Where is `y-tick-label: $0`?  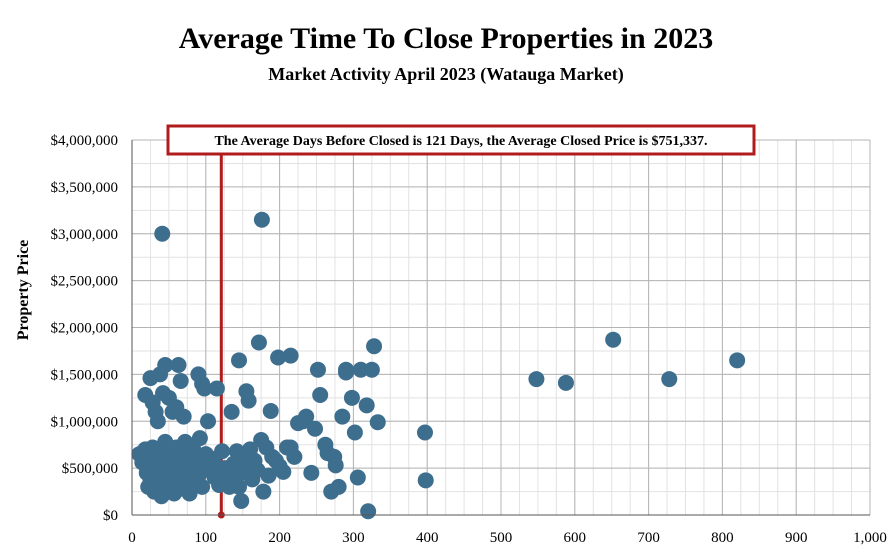
y-tick-label: $0 is located at coordinates (110, 516).